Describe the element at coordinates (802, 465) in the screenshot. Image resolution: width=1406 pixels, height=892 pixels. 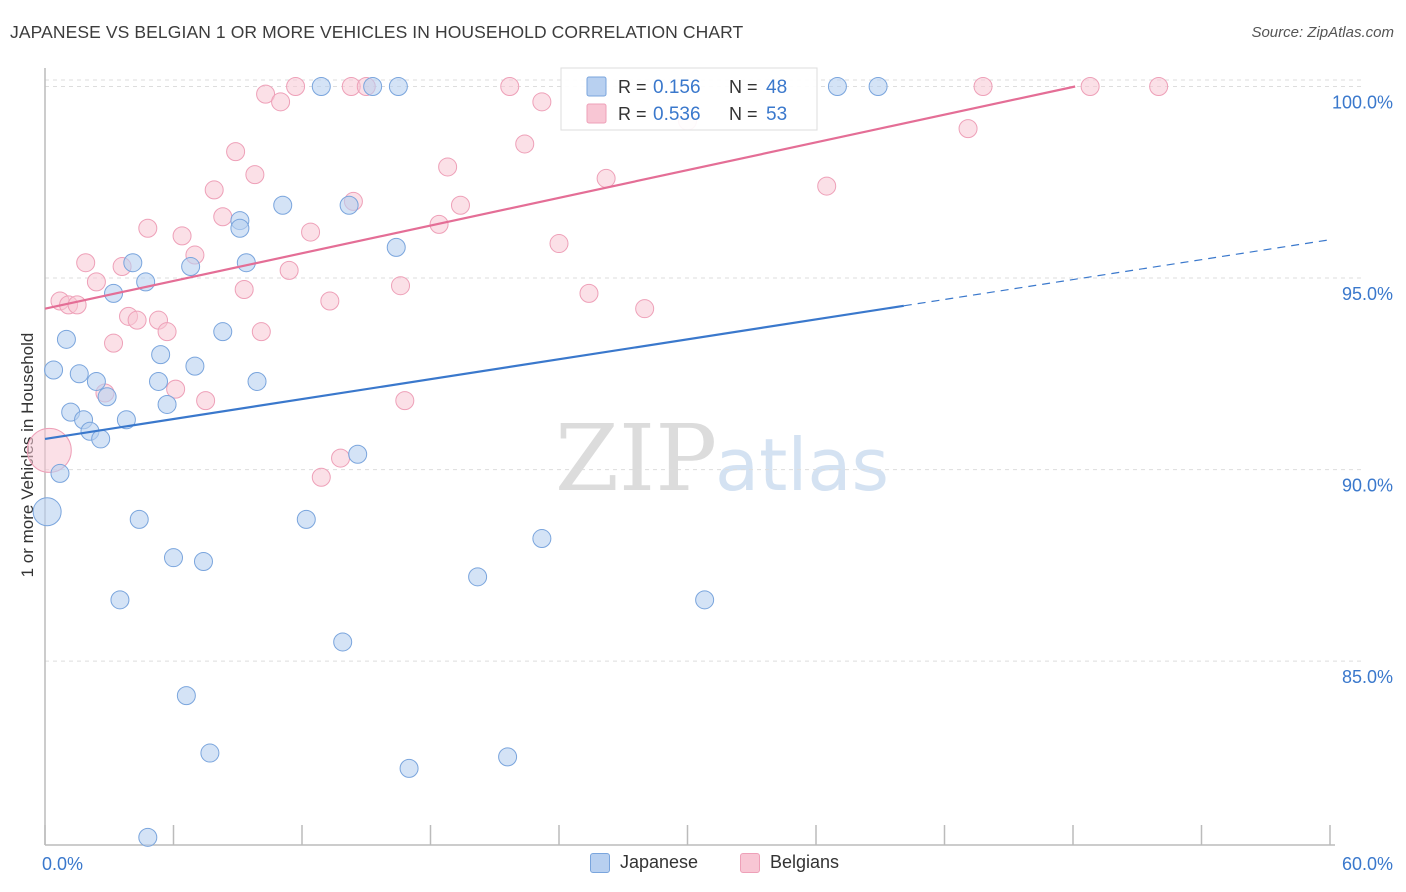
I see `watermark-atlas: atlas` at that location.